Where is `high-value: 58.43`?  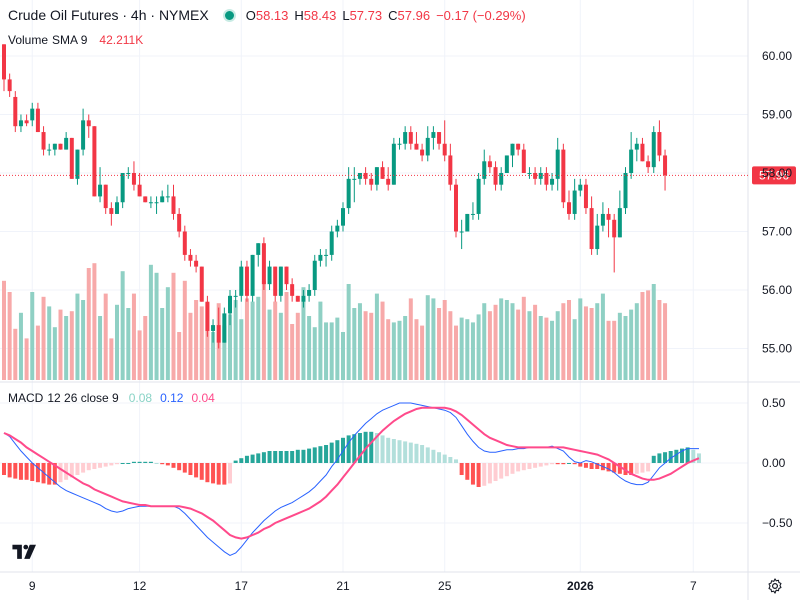 high-value: 58.43 is located at coordinates (320, 15).